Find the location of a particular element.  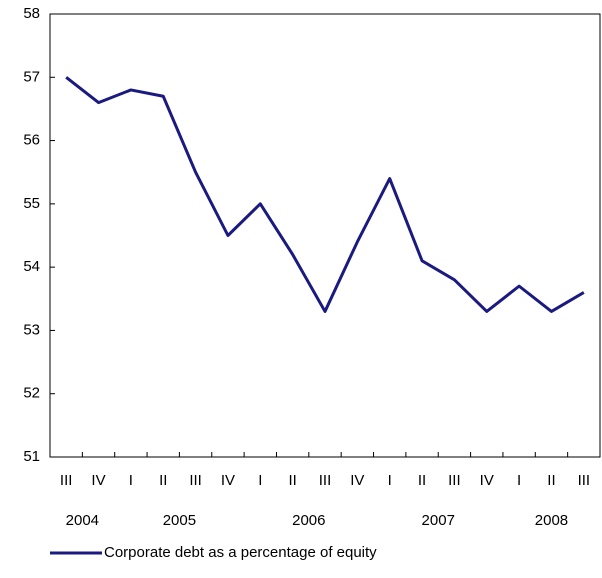

y-tick-label: 55 is located at coordinates (31, 203).